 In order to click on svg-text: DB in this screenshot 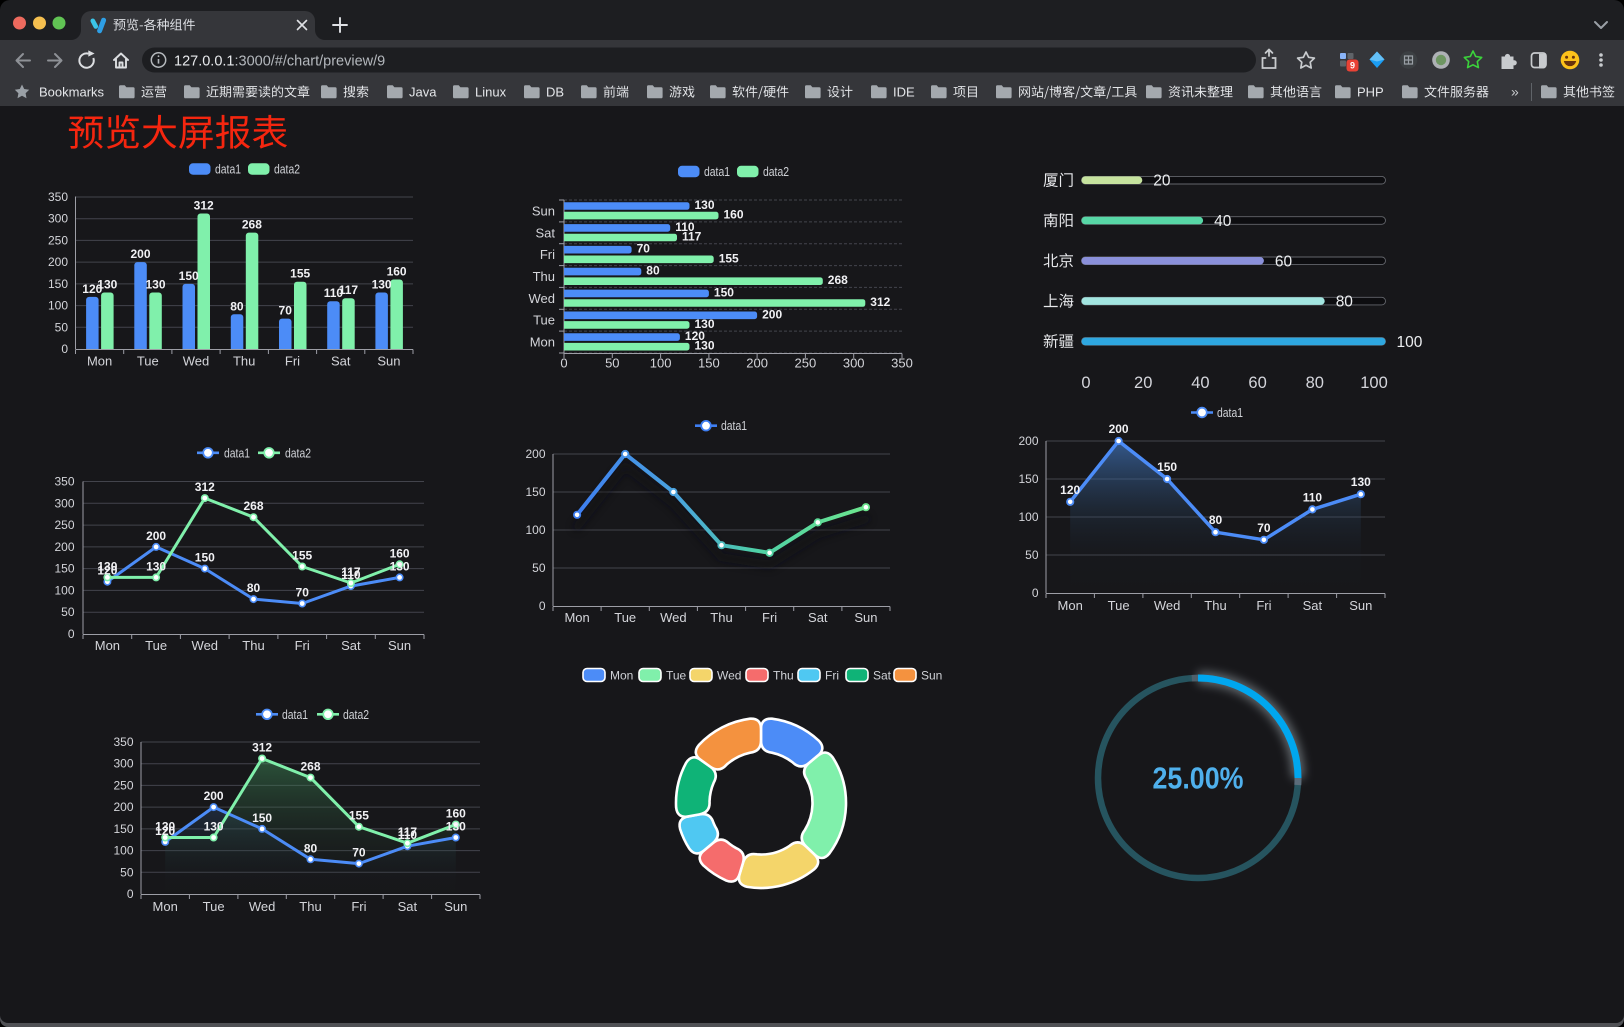, I will do `click(555, 92)`.